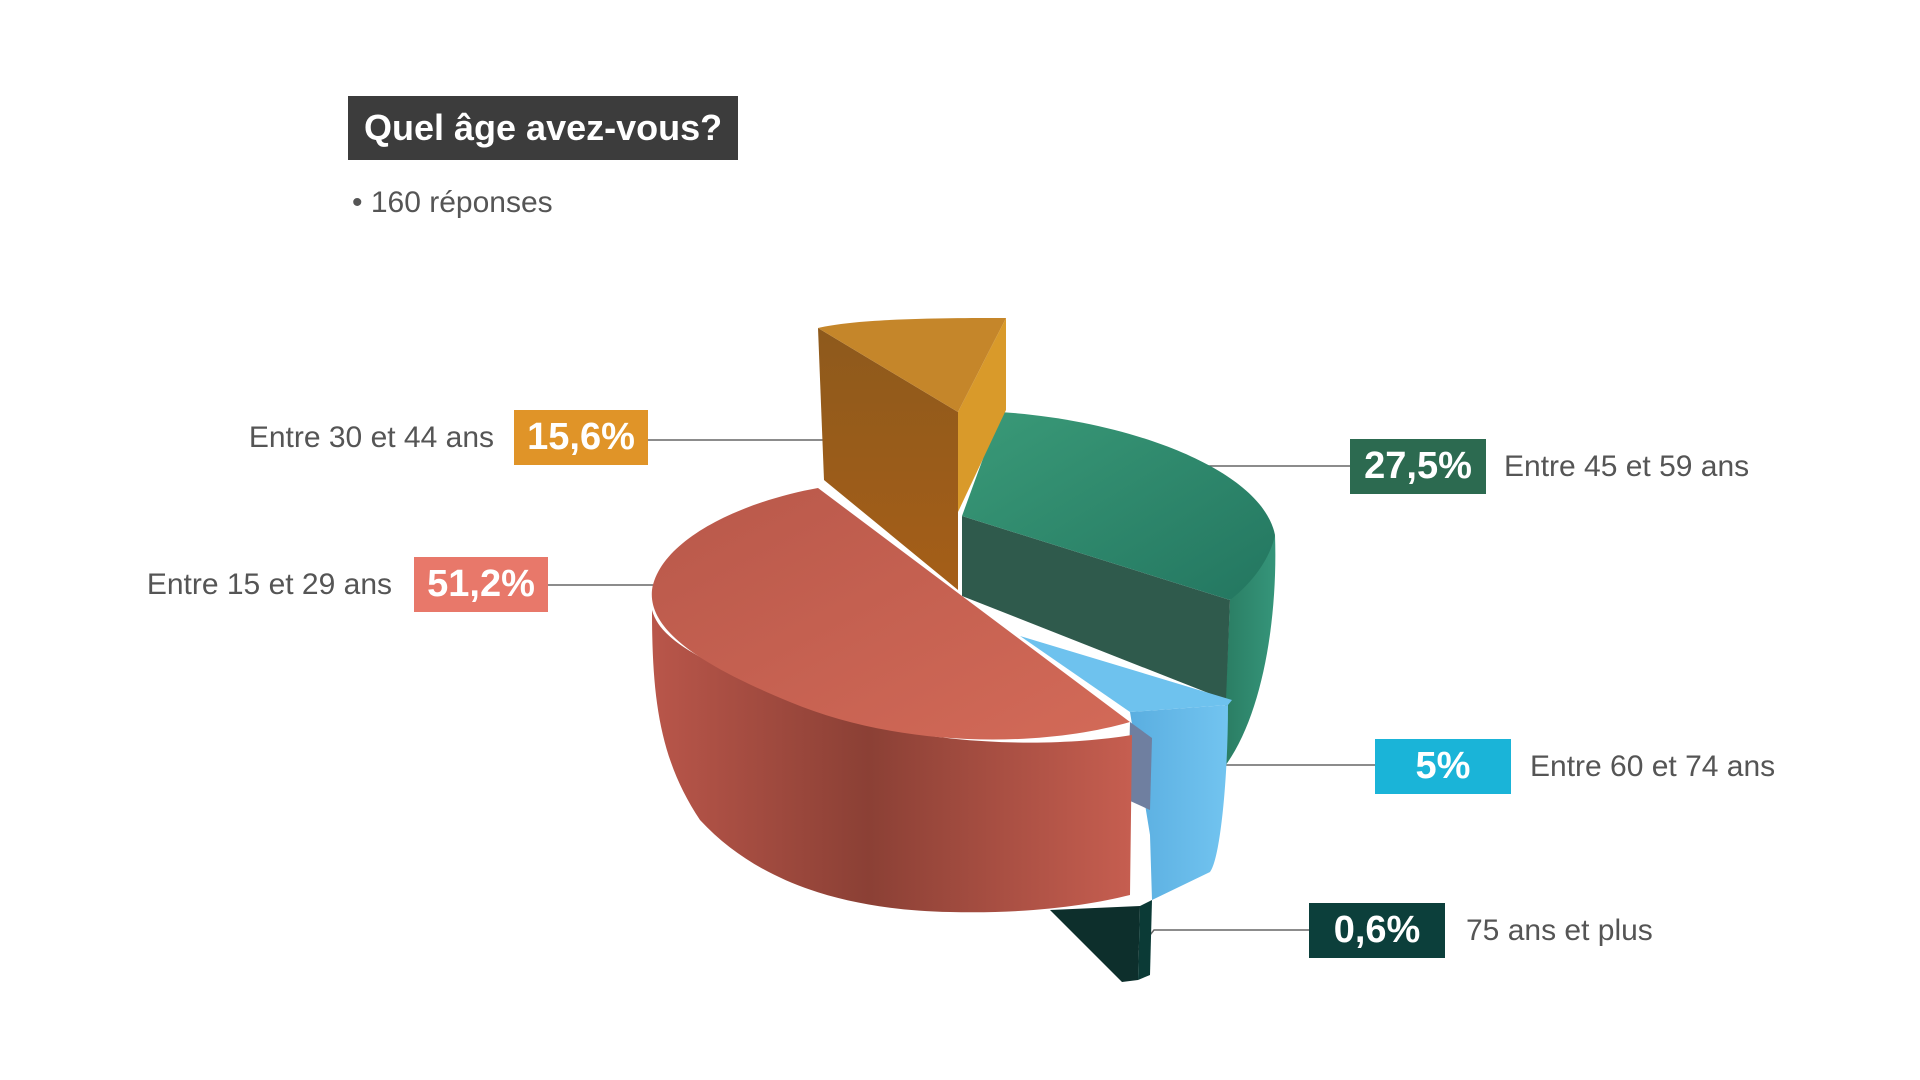 The width and height of the screenshot is (1920, 1080). What do you see at coordinates (1443, 766) in the screenshot?
I see `value-label-60-74: 5%` at bounding box center [1443, 766].